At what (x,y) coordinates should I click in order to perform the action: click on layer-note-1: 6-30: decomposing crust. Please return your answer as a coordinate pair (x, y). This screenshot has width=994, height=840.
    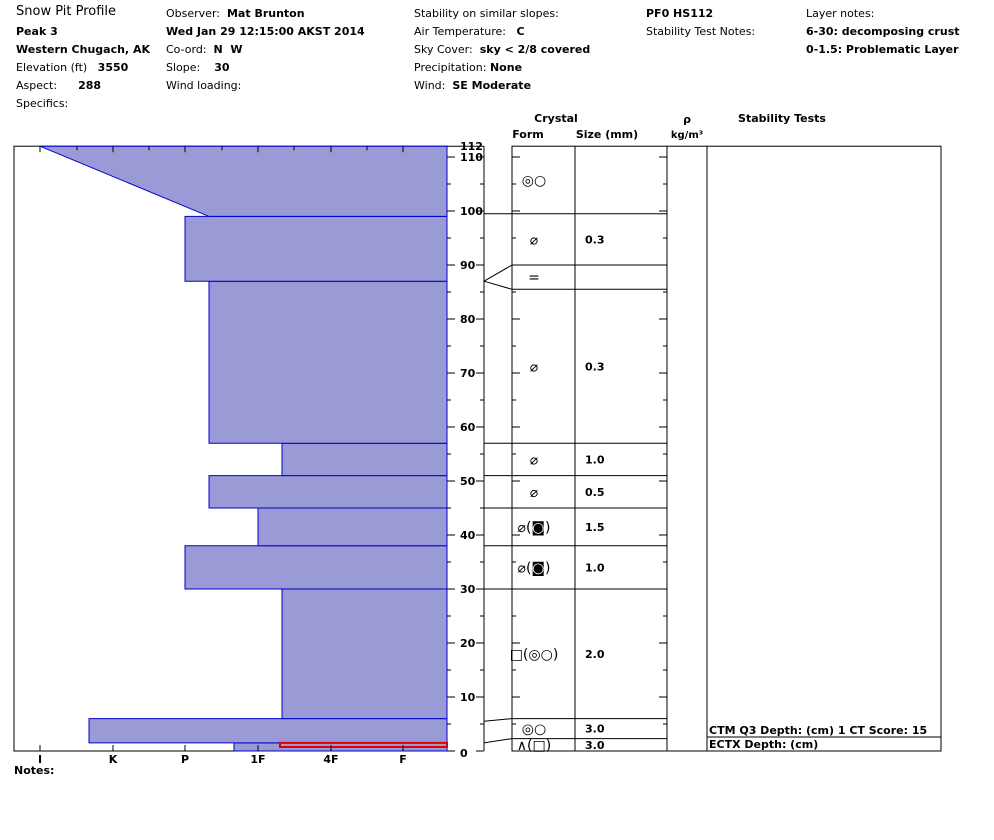
    Looking at the image, I should click on (883, 31).